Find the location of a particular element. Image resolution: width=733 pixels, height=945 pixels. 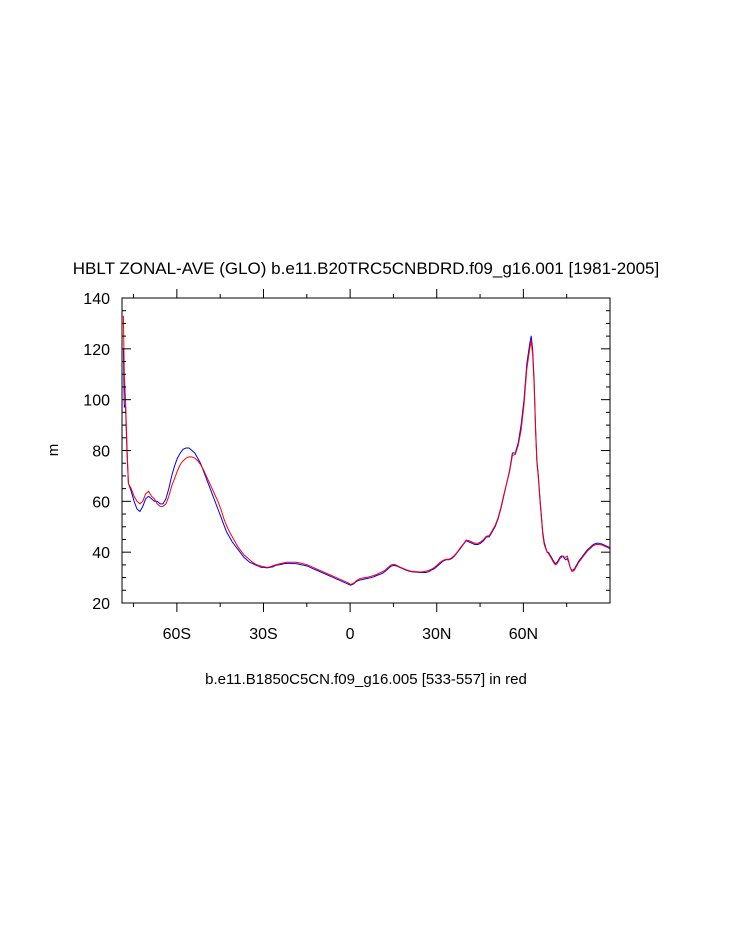

y-axis-label: m is located at coordinates (53, 450).